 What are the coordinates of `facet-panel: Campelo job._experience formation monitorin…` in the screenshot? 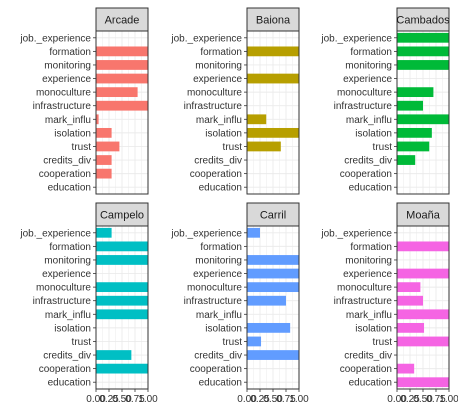 It's located at (88, 303).